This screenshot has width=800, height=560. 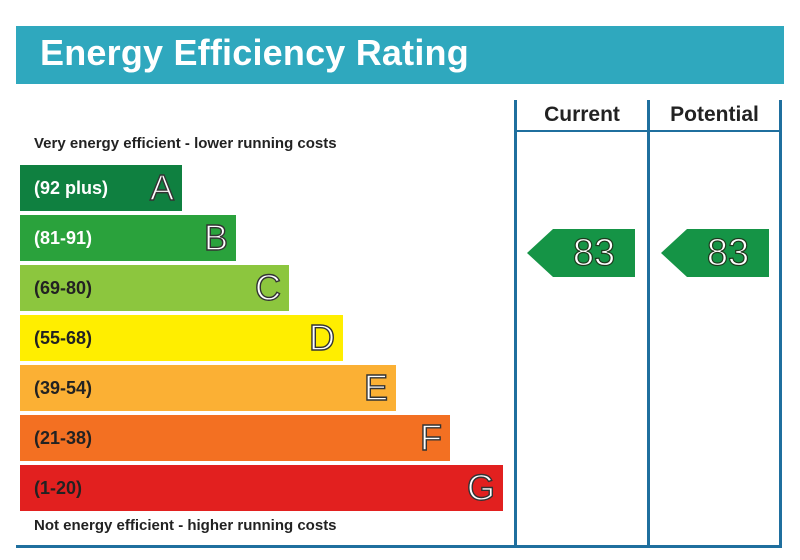 I want to click on bottom-border, so click(x=399, y=546).